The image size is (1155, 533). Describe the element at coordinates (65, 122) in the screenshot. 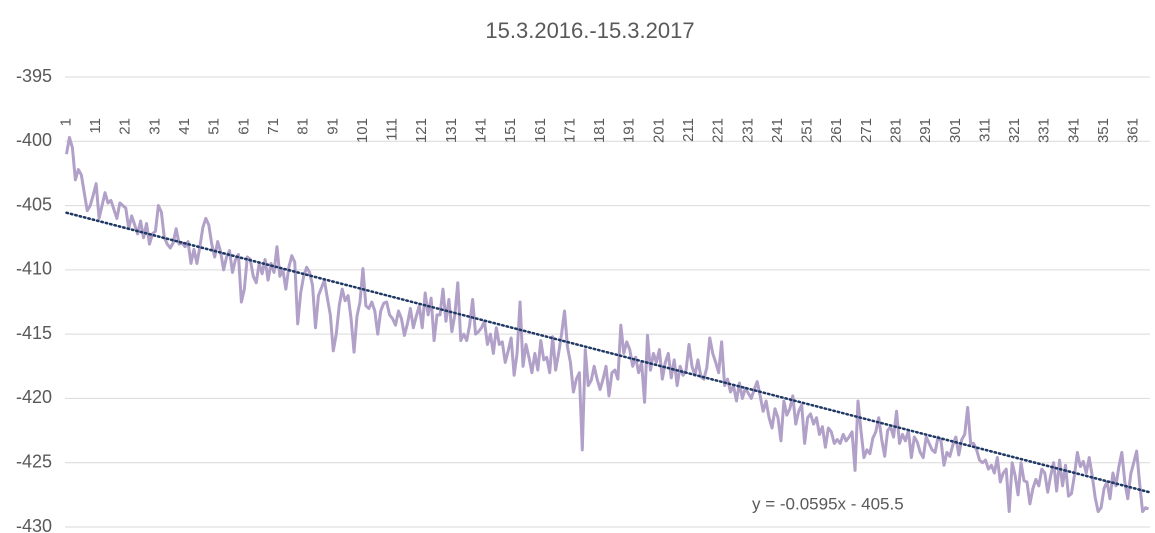

I see `x-tick-label: 1` at that location.